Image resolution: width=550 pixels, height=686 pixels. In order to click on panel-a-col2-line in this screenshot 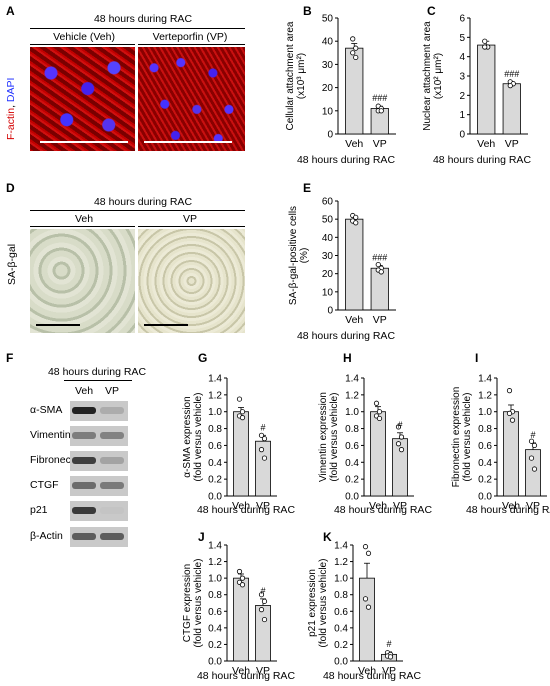, I will do `click(191, 44)`.